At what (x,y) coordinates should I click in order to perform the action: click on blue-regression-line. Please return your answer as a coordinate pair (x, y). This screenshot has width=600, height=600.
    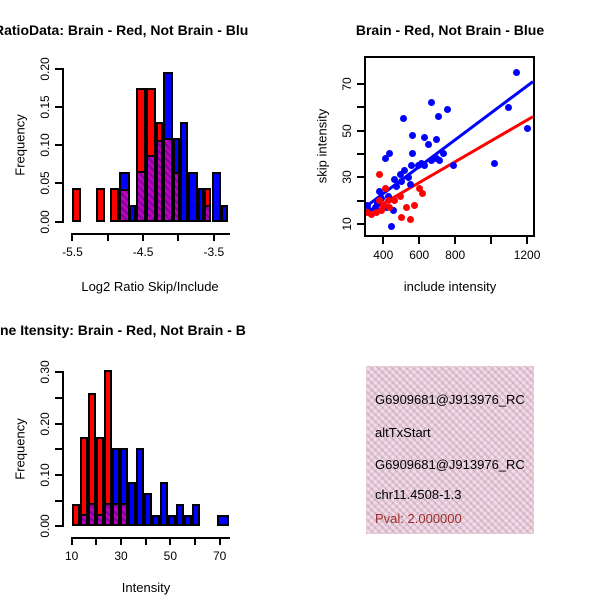
    Looking at the image, I should click on (449, 144).